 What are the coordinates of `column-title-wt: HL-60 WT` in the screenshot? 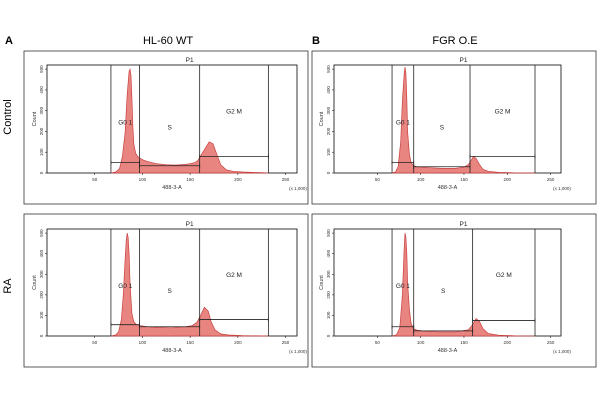 It's located at (168, 41).